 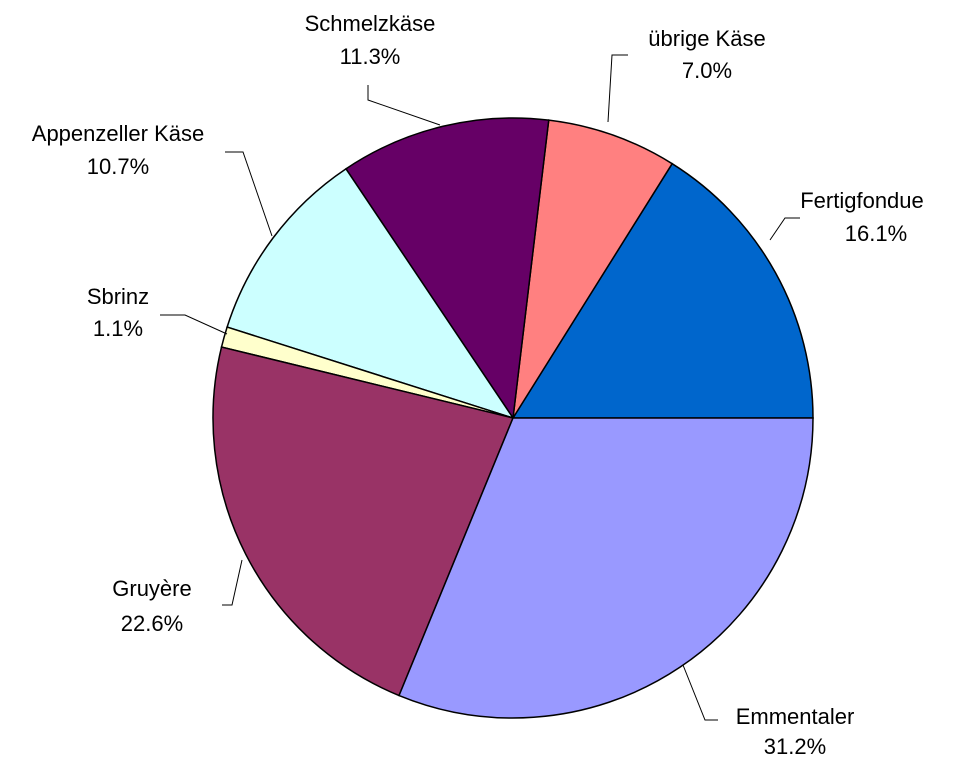 What do you see at coordinates (707, 70) in the screenshot?
I see `slice-value: 7.0%` at bounding box center [707, 70].